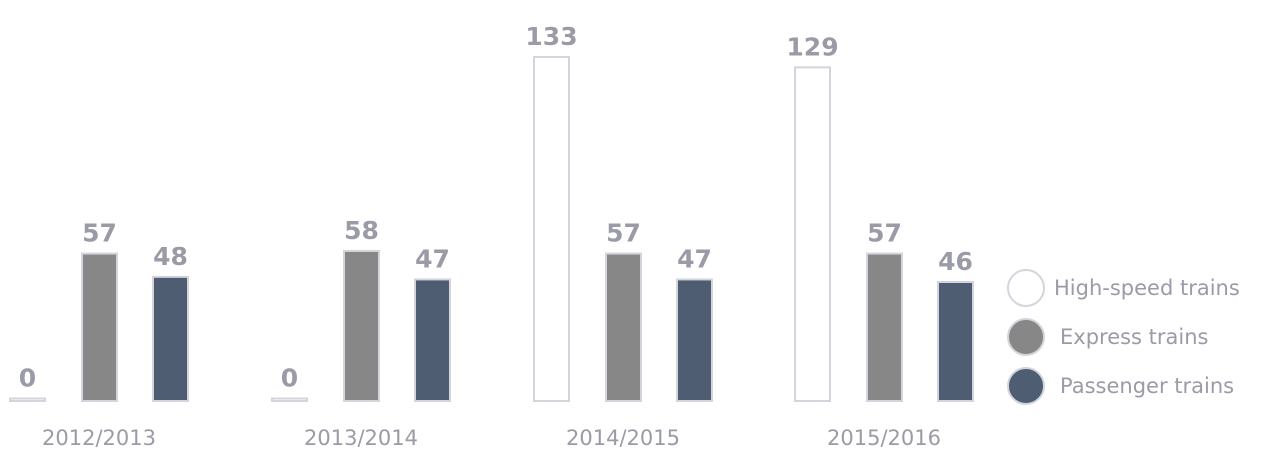 The height and width of the screenshot is (473, 1264). What do you see at coordinates (361, 325) in the screenshot?
I see `bar-express-trains-2013-2014` at bounding box center [361, 325].